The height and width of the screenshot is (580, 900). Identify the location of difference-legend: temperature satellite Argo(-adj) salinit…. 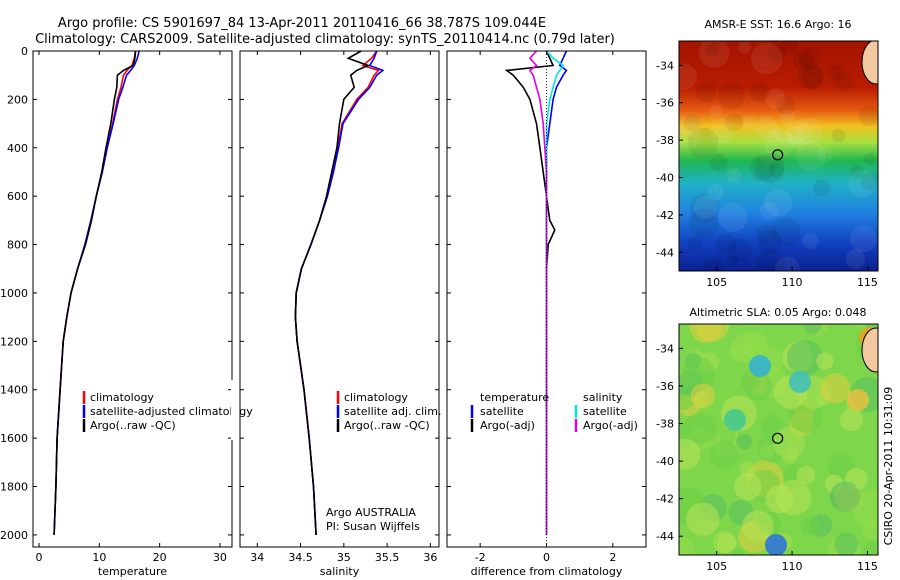
(554, 411).